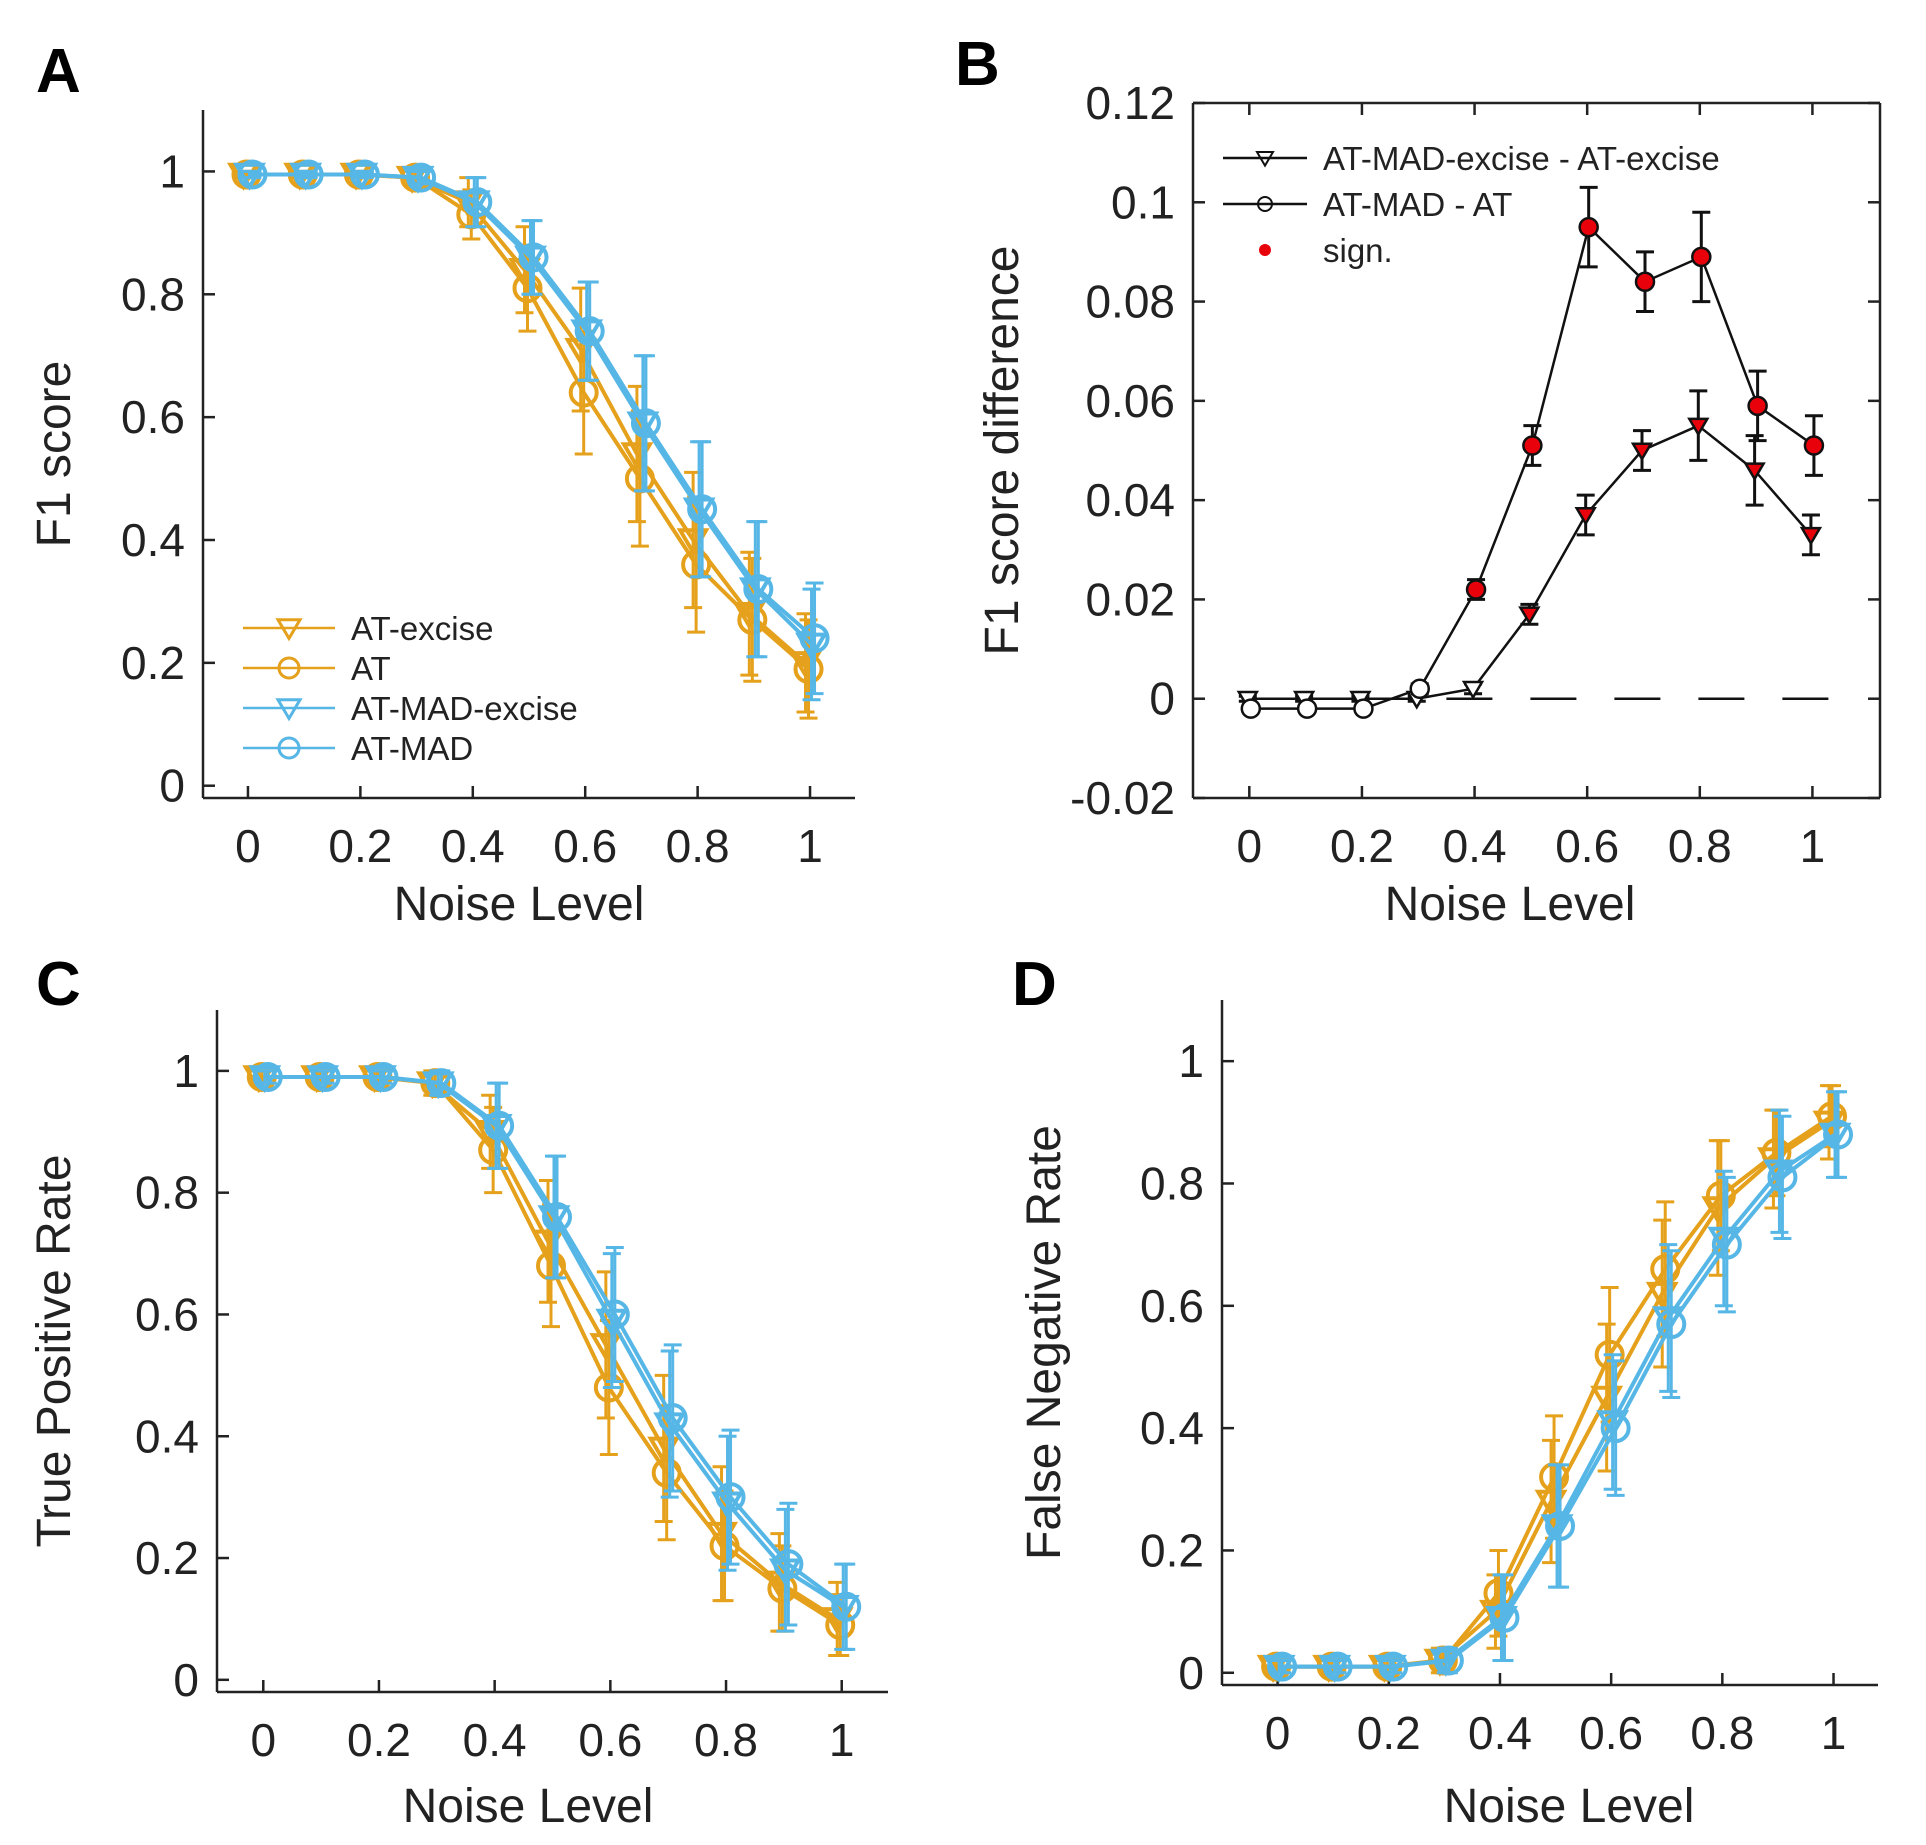  What do you see at coordinates (473, 846) in the screenshot?
I see `x-tick-label: 0.4` at bounding box center [473, 846].